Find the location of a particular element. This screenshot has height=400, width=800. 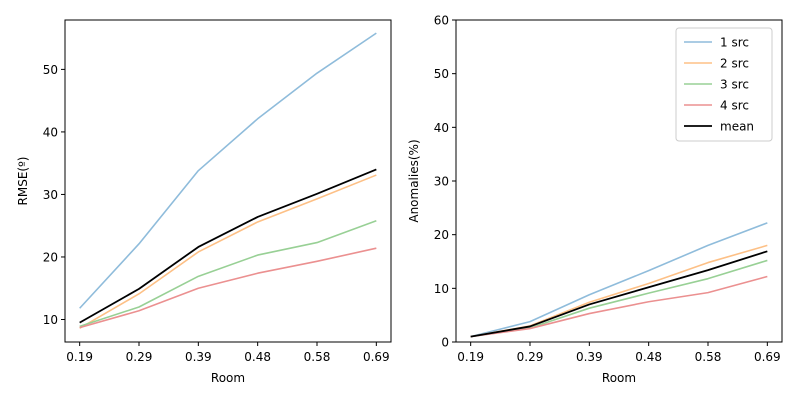

chart1-y-tick-label: 0 is located at coordinates (445, 343).